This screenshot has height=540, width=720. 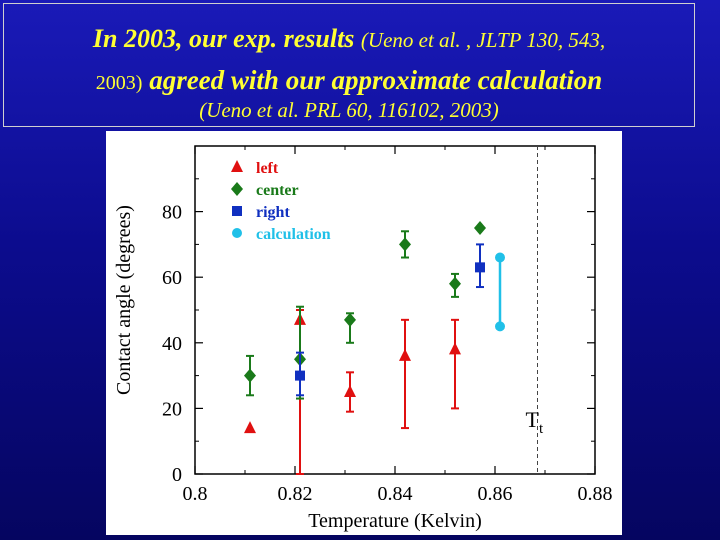 What do you see at coordinates (277, 190) in the screenshot?
I see `legend-label-center: center` at bounding box center [277, 190].